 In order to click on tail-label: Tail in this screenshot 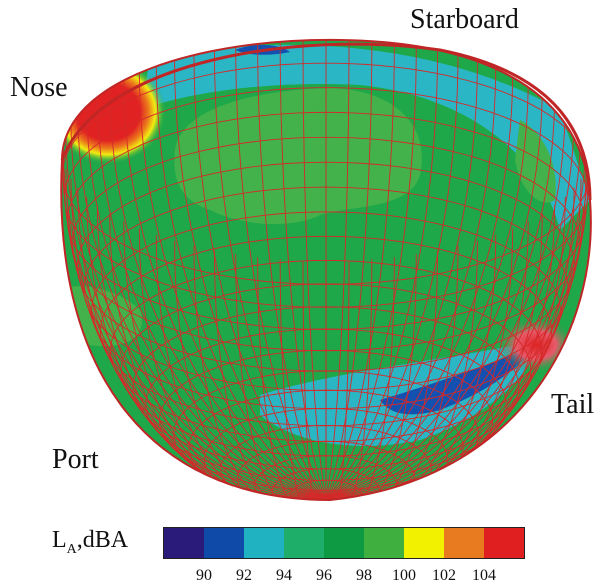, I will do `click(573, 404)`.